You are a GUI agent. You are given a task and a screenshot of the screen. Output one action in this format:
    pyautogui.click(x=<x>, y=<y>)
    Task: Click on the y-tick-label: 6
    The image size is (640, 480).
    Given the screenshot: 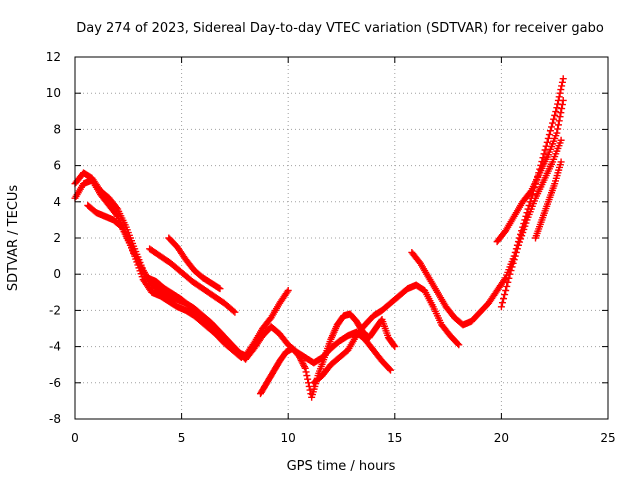 What is the action you would take?
    pyautogui.click(x=57, y=166)
    